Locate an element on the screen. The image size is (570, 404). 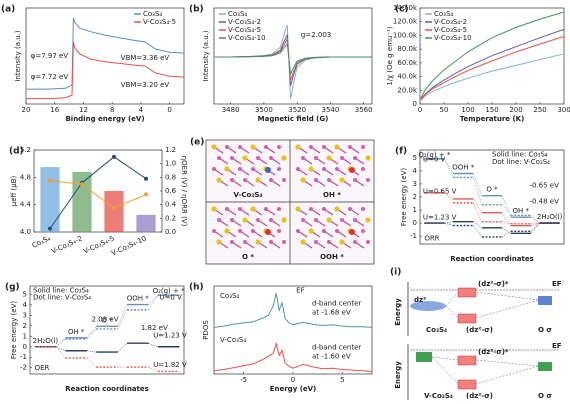
y-tick-label: 4.8 is located at coordinates (25, 177).